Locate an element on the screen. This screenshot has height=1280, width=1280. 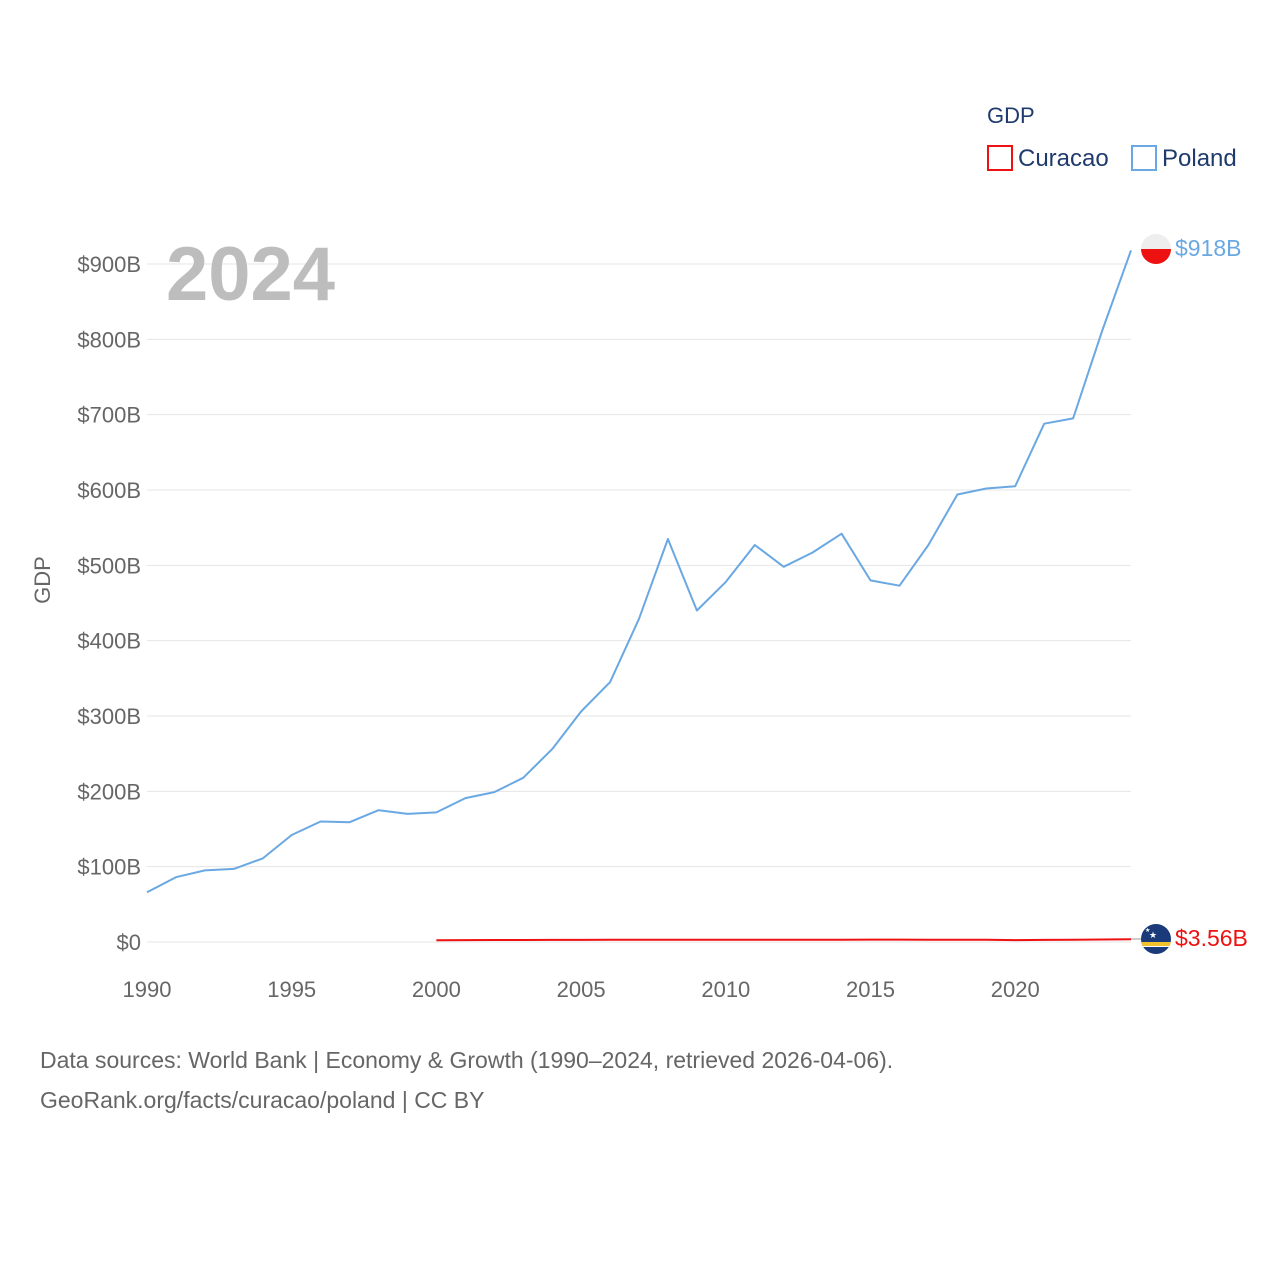
curacao-flag-icon: ★ ★ is located at coordinates (1156, 939).